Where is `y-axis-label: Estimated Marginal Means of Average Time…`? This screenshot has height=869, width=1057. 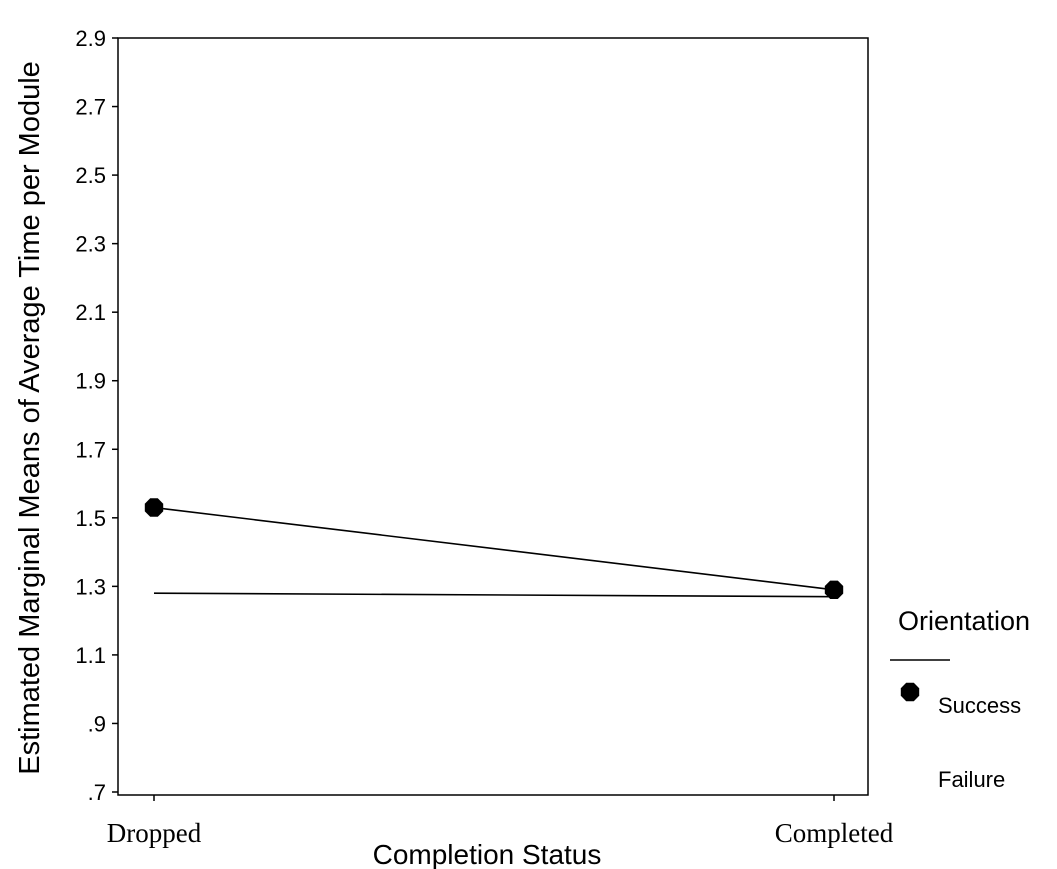 y-axis-label: Estimated Marginal Means of Average Time… is located at coordinates (30, 418).